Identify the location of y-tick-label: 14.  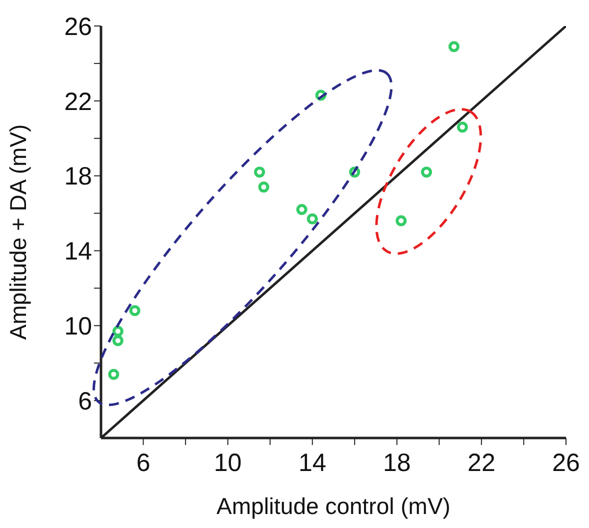
(78, 252).